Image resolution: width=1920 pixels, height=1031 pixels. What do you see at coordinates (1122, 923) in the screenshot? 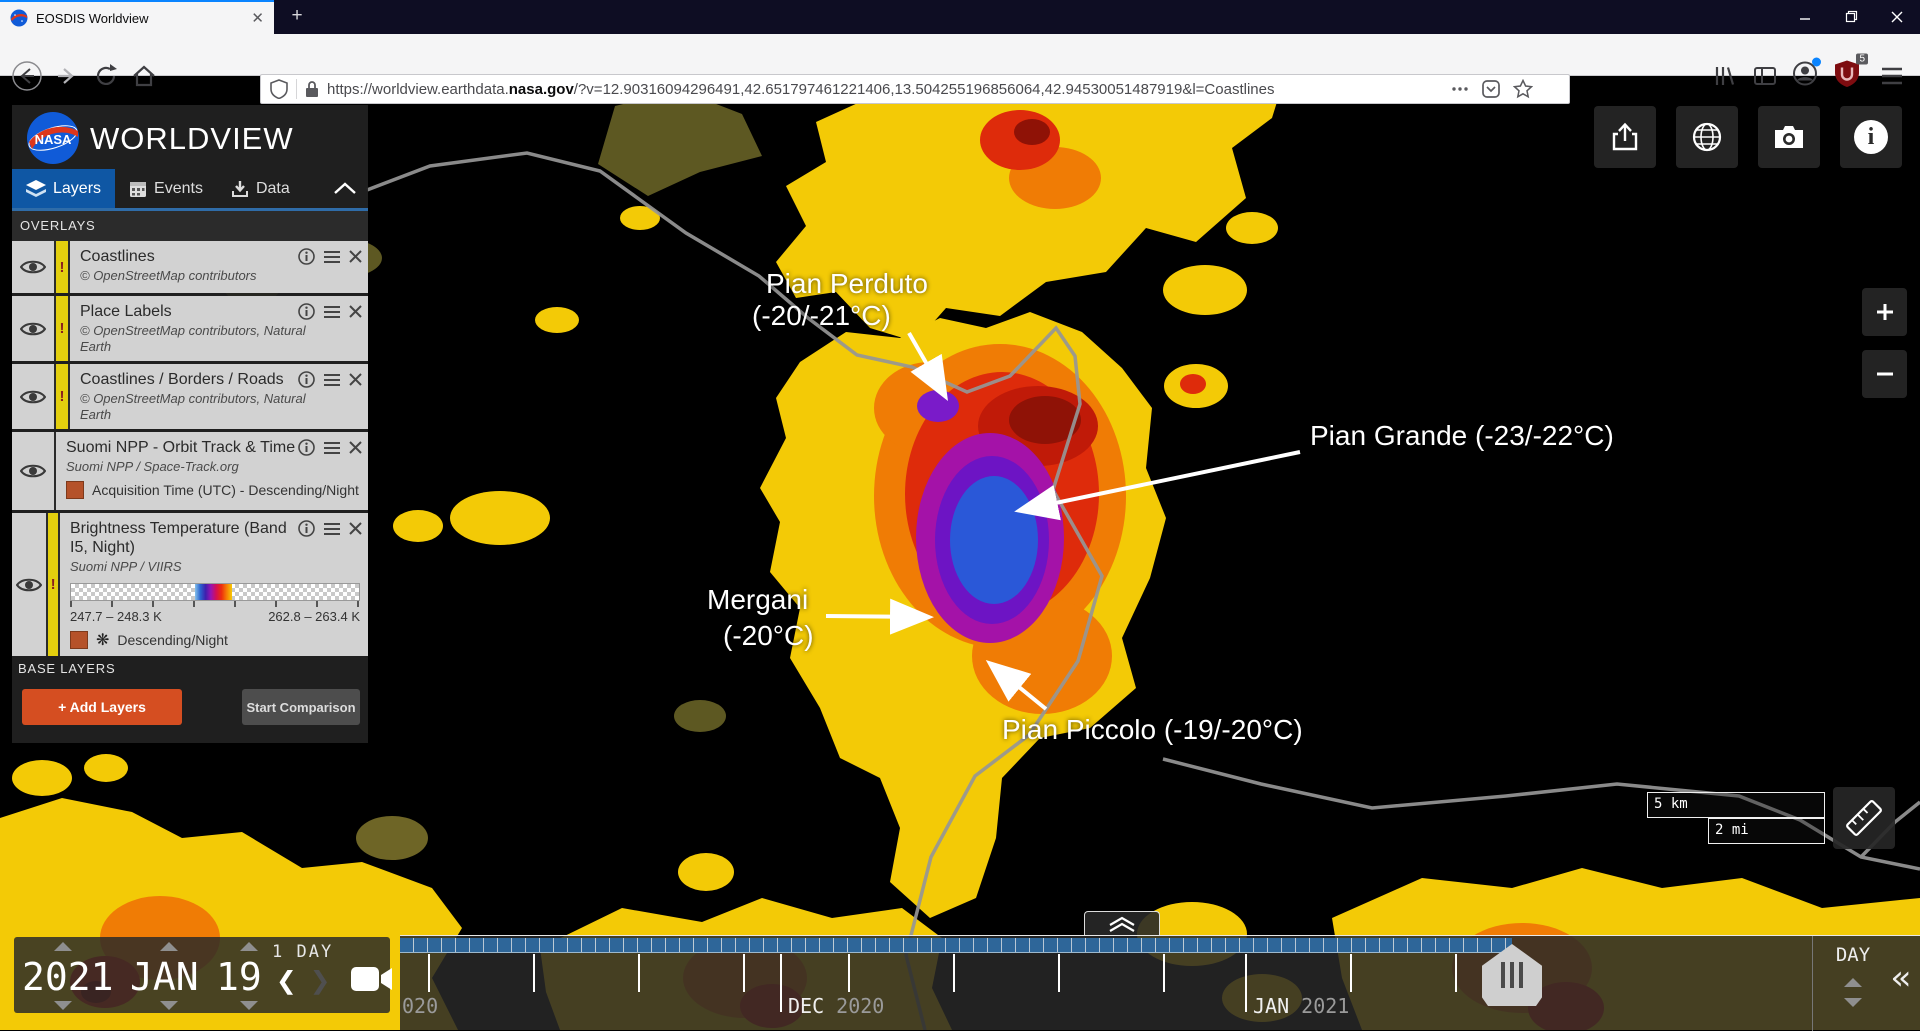
I see `timeline-expand-tab` at bounding box center [1122, 923].